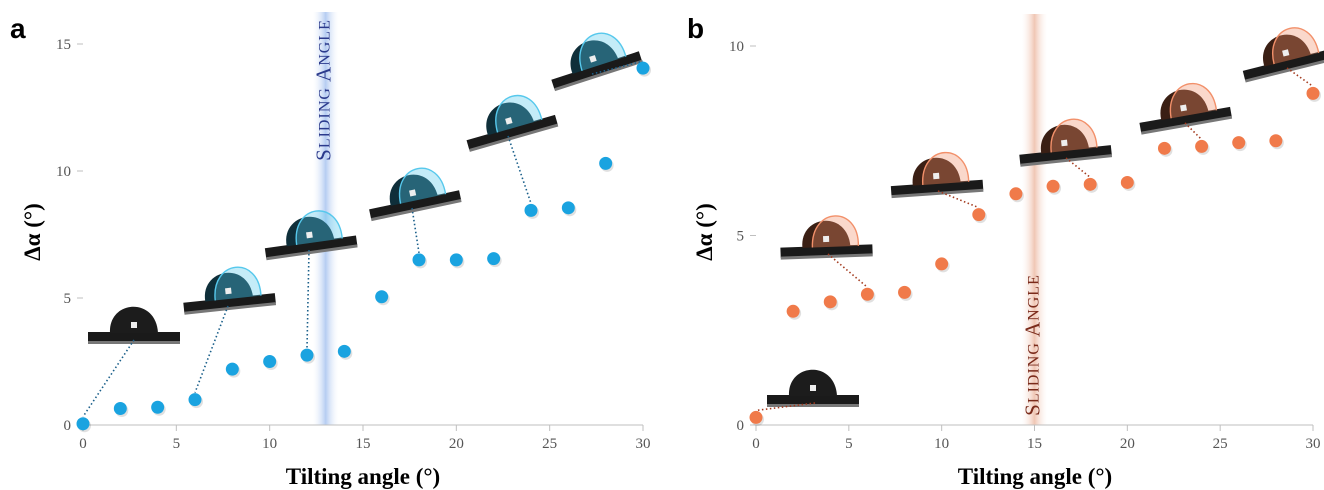  I want to click on panel-label-b: b, so click(695, 28).